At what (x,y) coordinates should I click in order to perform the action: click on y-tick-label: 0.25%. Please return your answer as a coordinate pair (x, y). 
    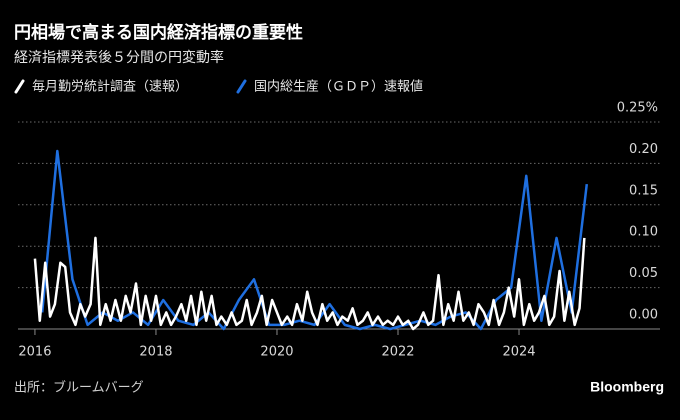
    Looking at the image, I should click on (637, 108).